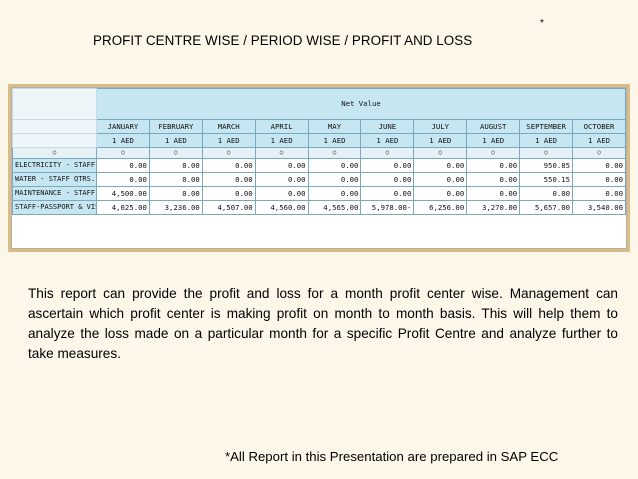  What do you see at coordinates (493, 207) in the screenshot?
I see `value-cell: 3,270.00` at bounding box center [493, 207].